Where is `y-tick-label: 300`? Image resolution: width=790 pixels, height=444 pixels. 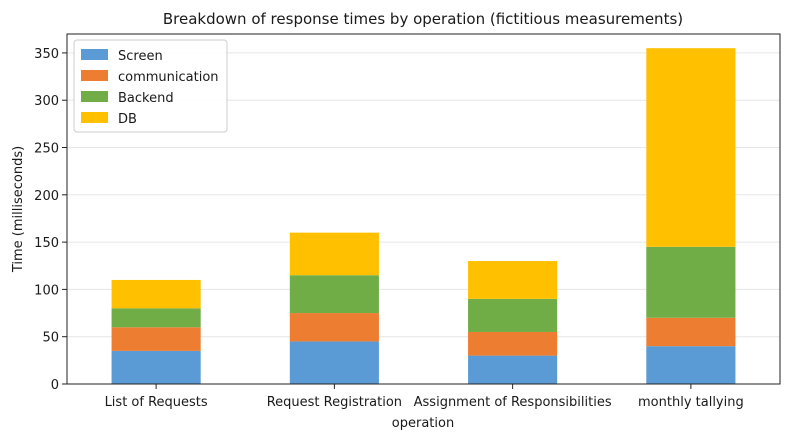 y-tick-label: 300 is located at coordinates (46, 101).